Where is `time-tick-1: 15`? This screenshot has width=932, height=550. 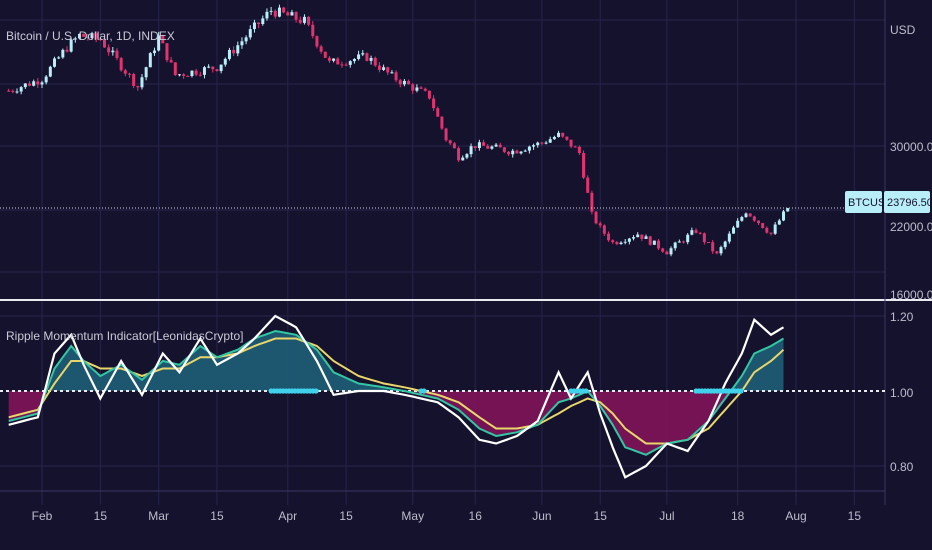
time-tick-1: 15 is located at coordinates (101, 516).